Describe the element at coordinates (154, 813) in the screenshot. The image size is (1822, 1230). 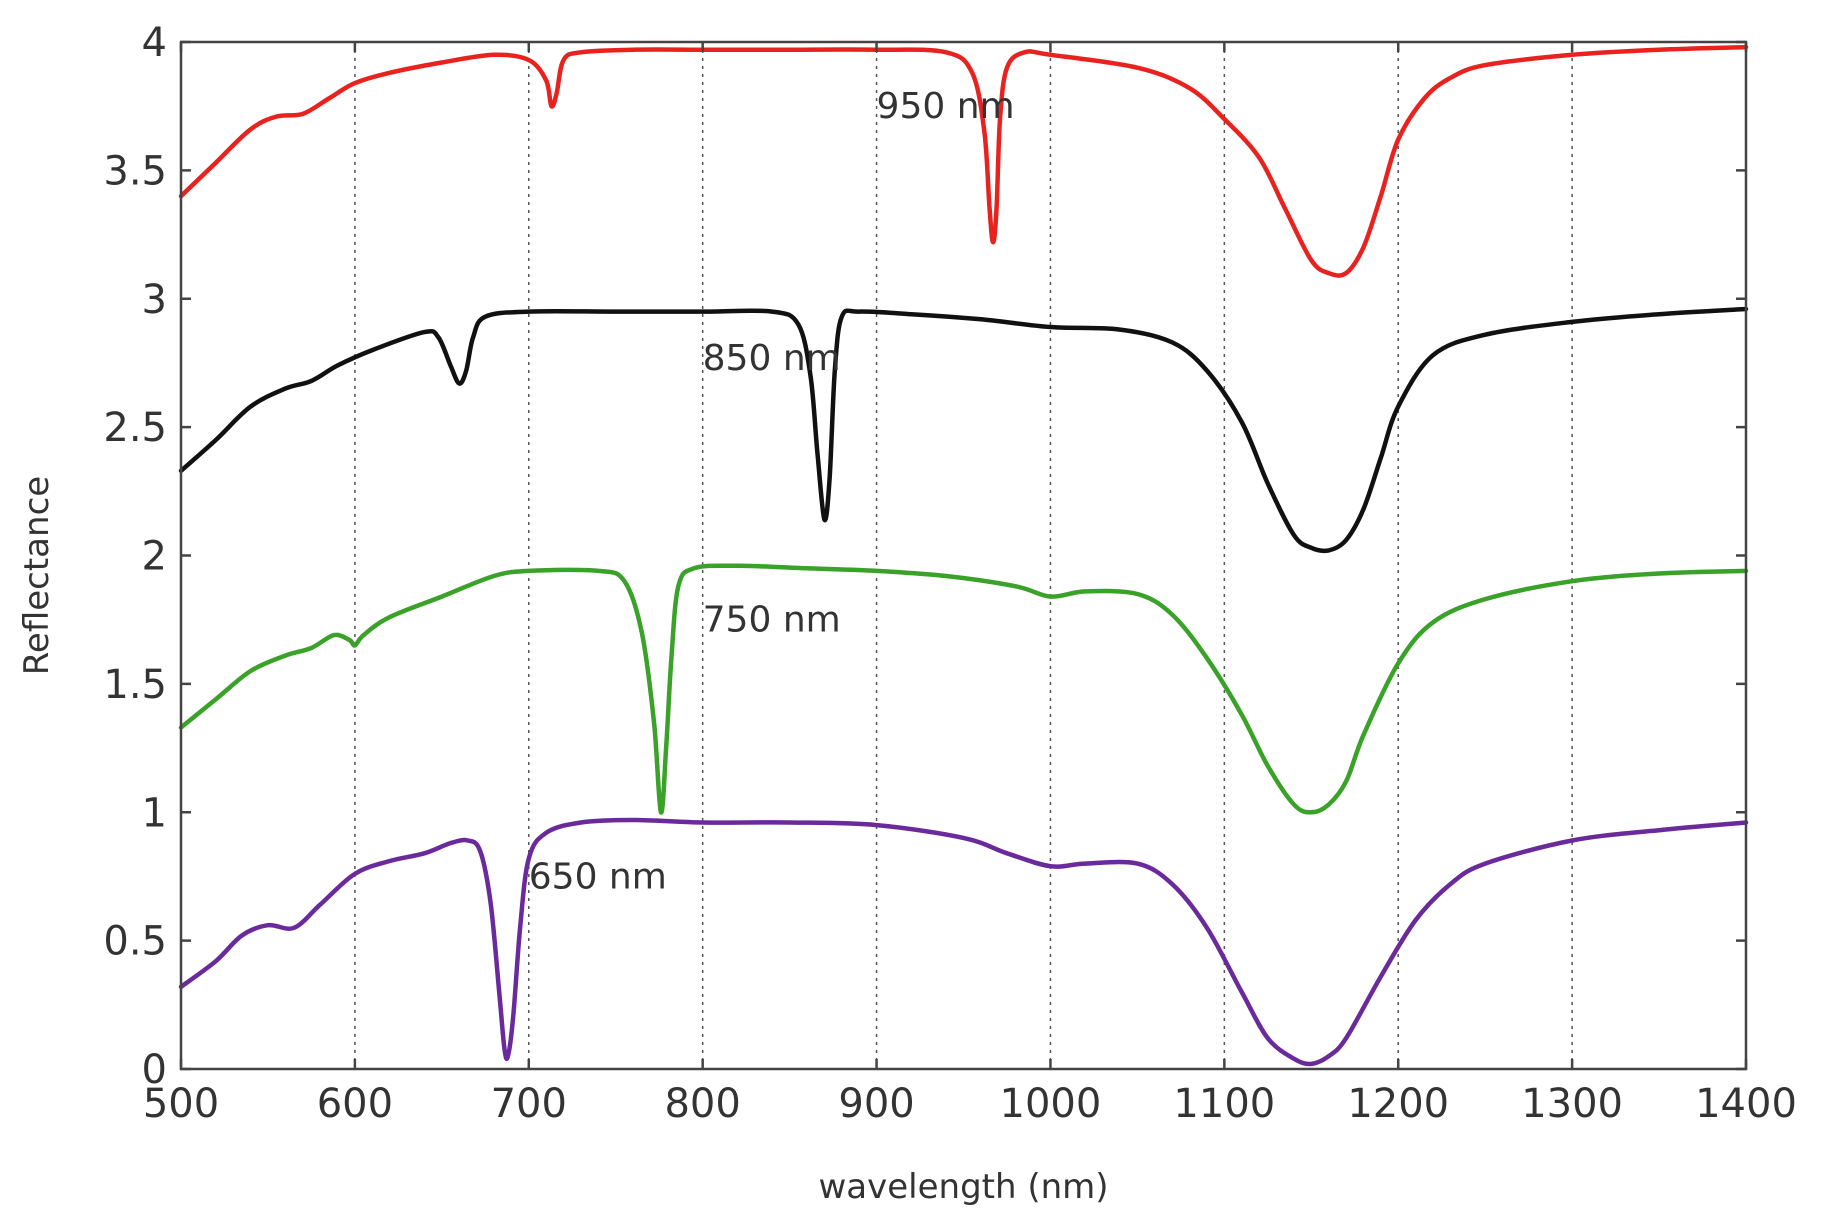
I see `y-tick-label: 1` at that location.